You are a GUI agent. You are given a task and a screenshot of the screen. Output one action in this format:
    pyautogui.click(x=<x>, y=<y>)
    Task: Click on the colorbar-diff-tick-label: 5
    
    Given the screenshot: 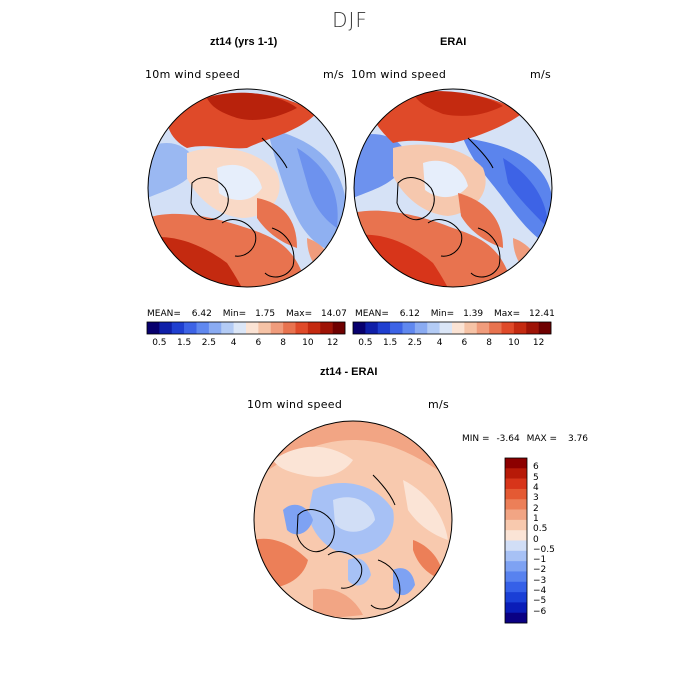 What is the action you would take?
    pyautogui.click(x=536, y=477)
    